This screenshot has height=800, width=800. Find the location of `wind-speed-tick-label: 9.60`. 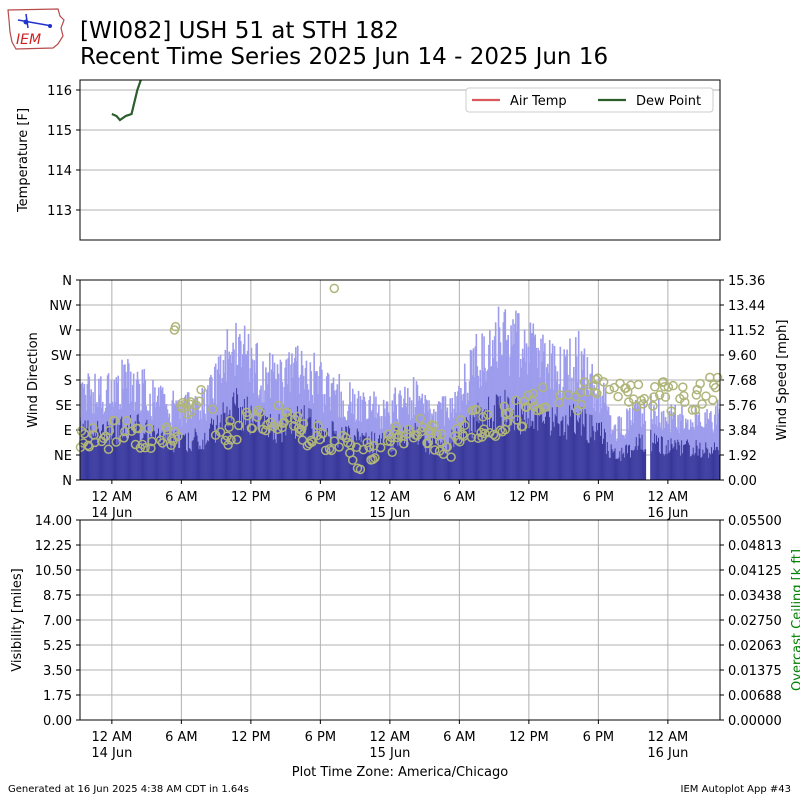

wind-speed-tick-label: 9.60 is located at coordinates (742, 356).